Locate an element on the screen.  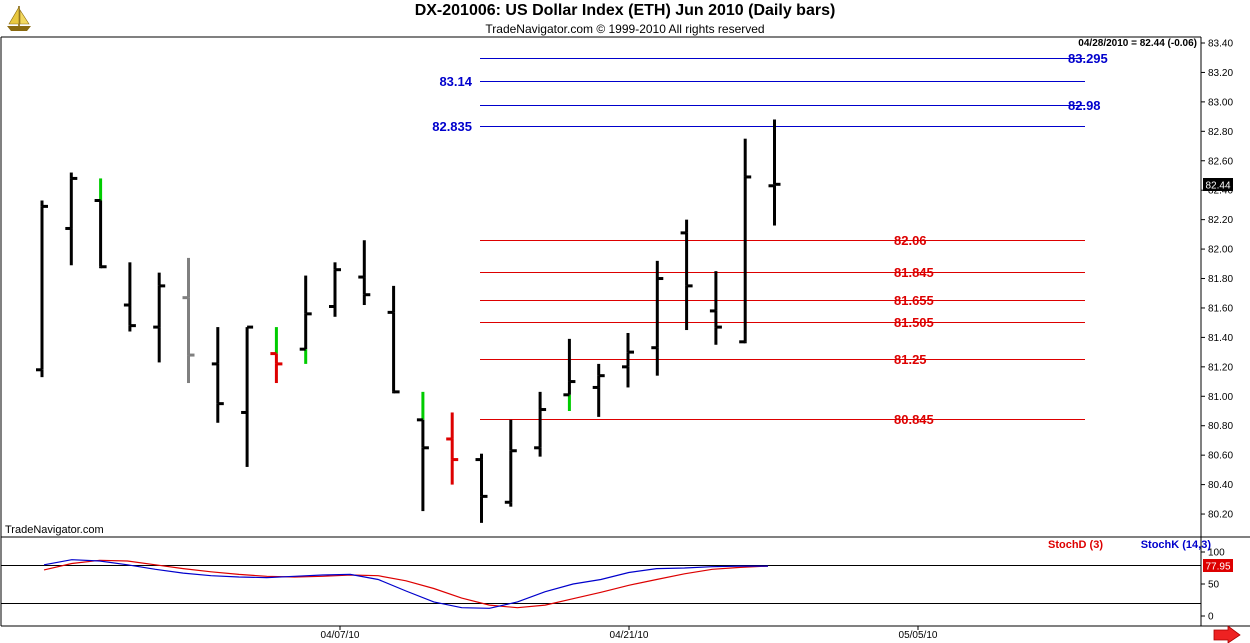
price-tick-label: 81.60 is located at coordinates (1220, 308).